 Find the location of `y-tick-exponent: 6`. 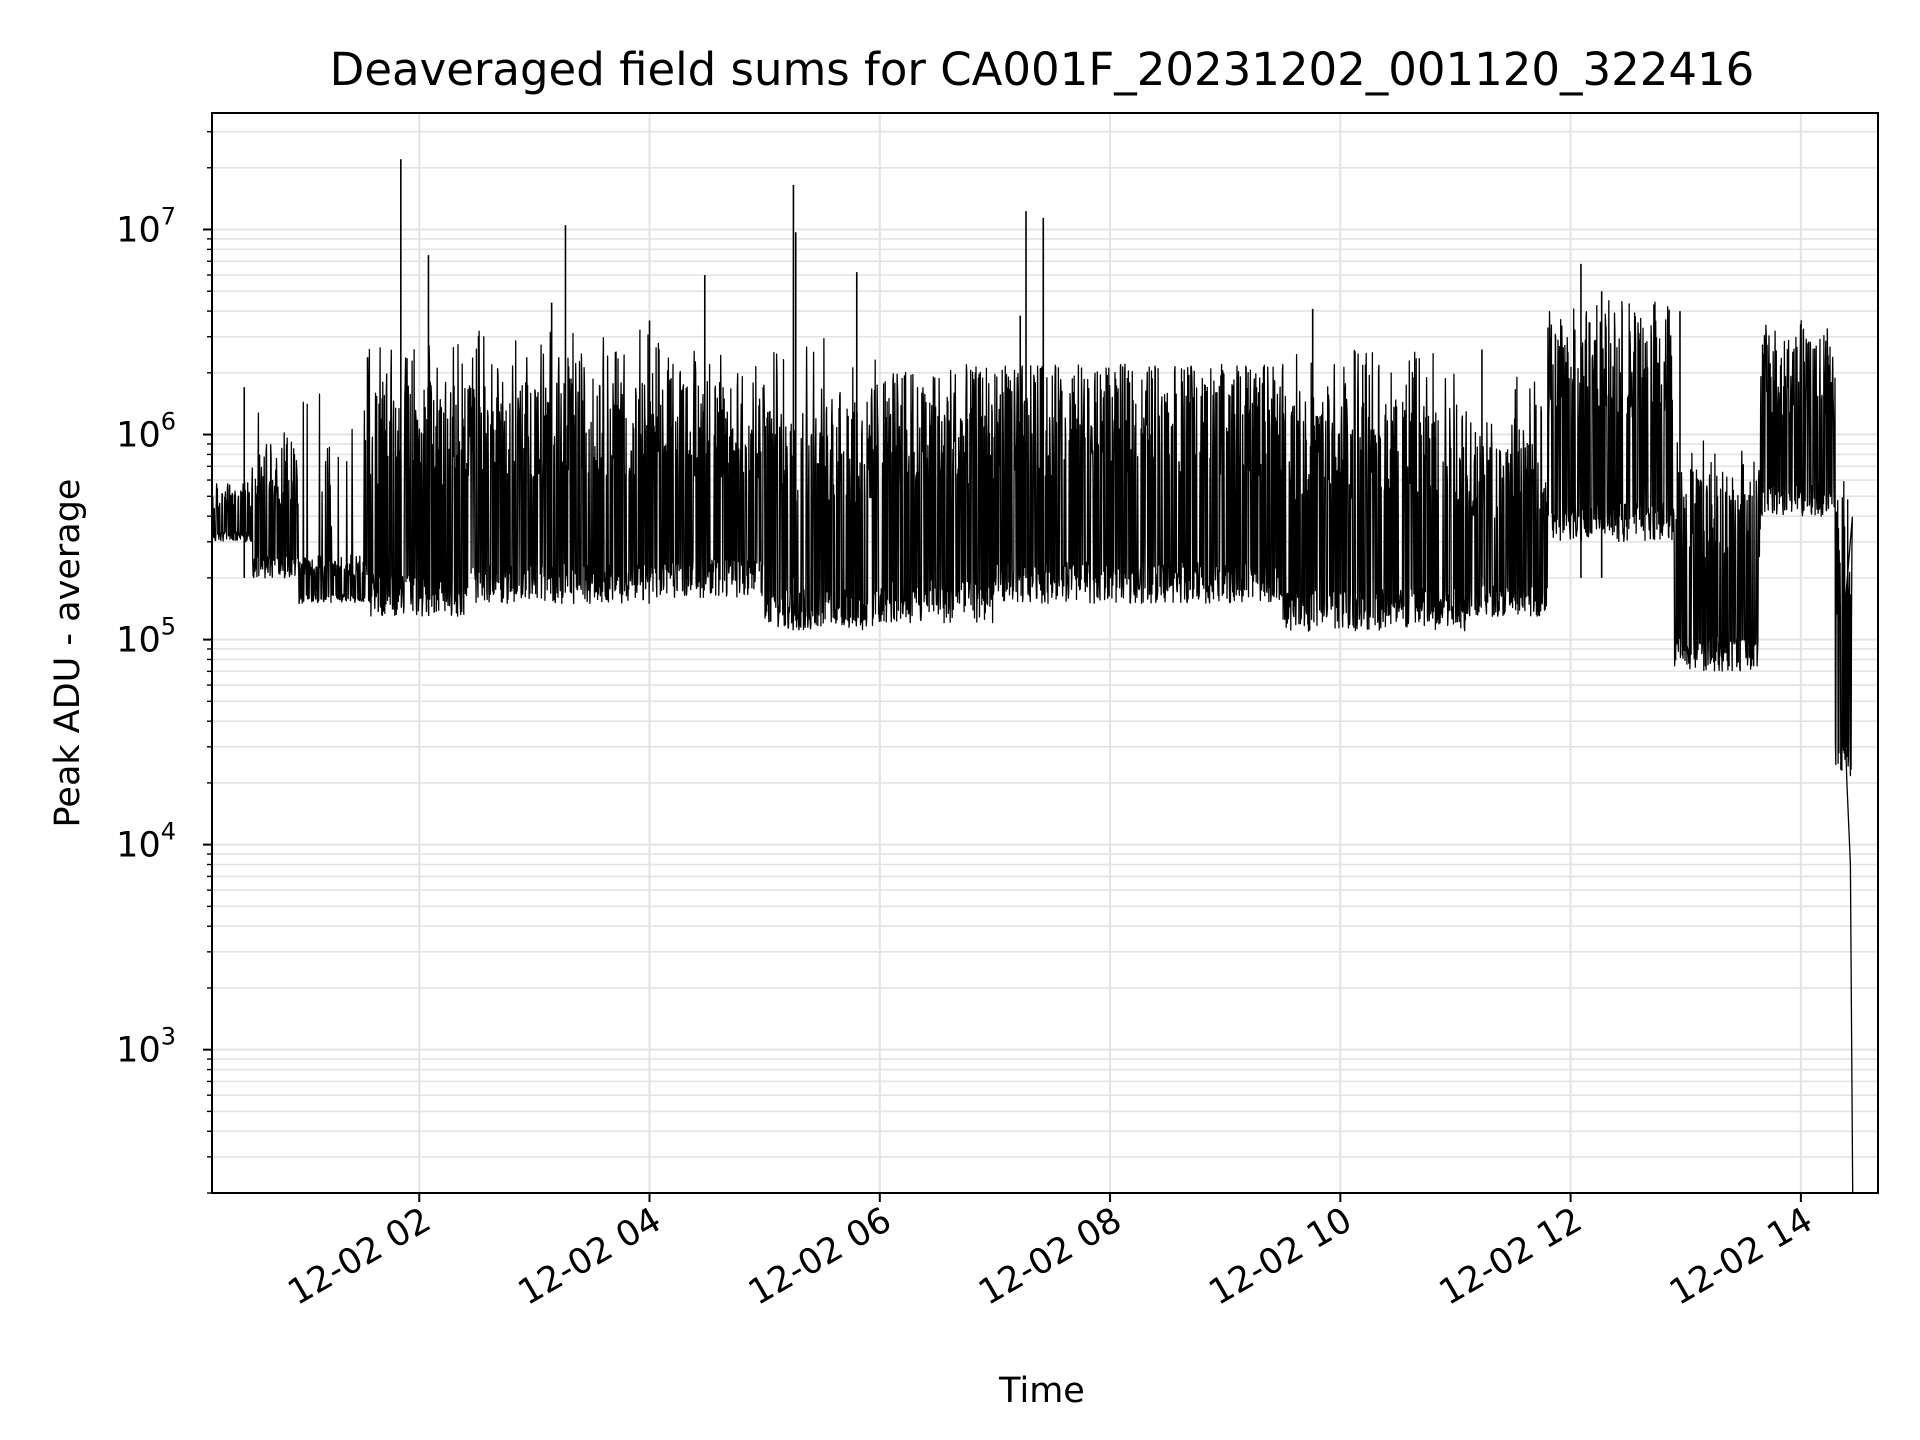

y-tick-exponent: 6 is located at coordinates (168, 422).